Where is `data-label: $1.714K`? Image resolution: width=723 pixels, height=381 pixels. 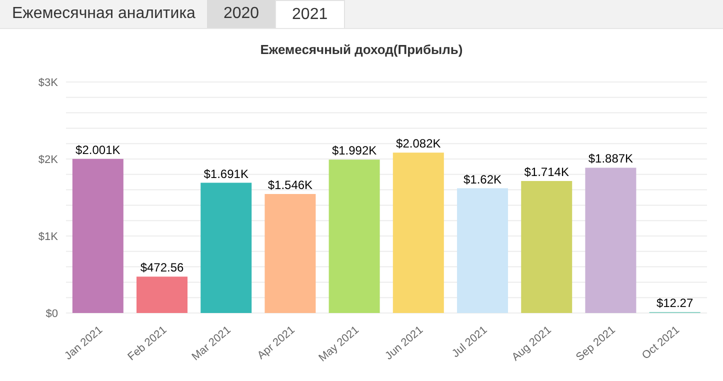
data-label: $1.714K is located at coordinates (546, 172).